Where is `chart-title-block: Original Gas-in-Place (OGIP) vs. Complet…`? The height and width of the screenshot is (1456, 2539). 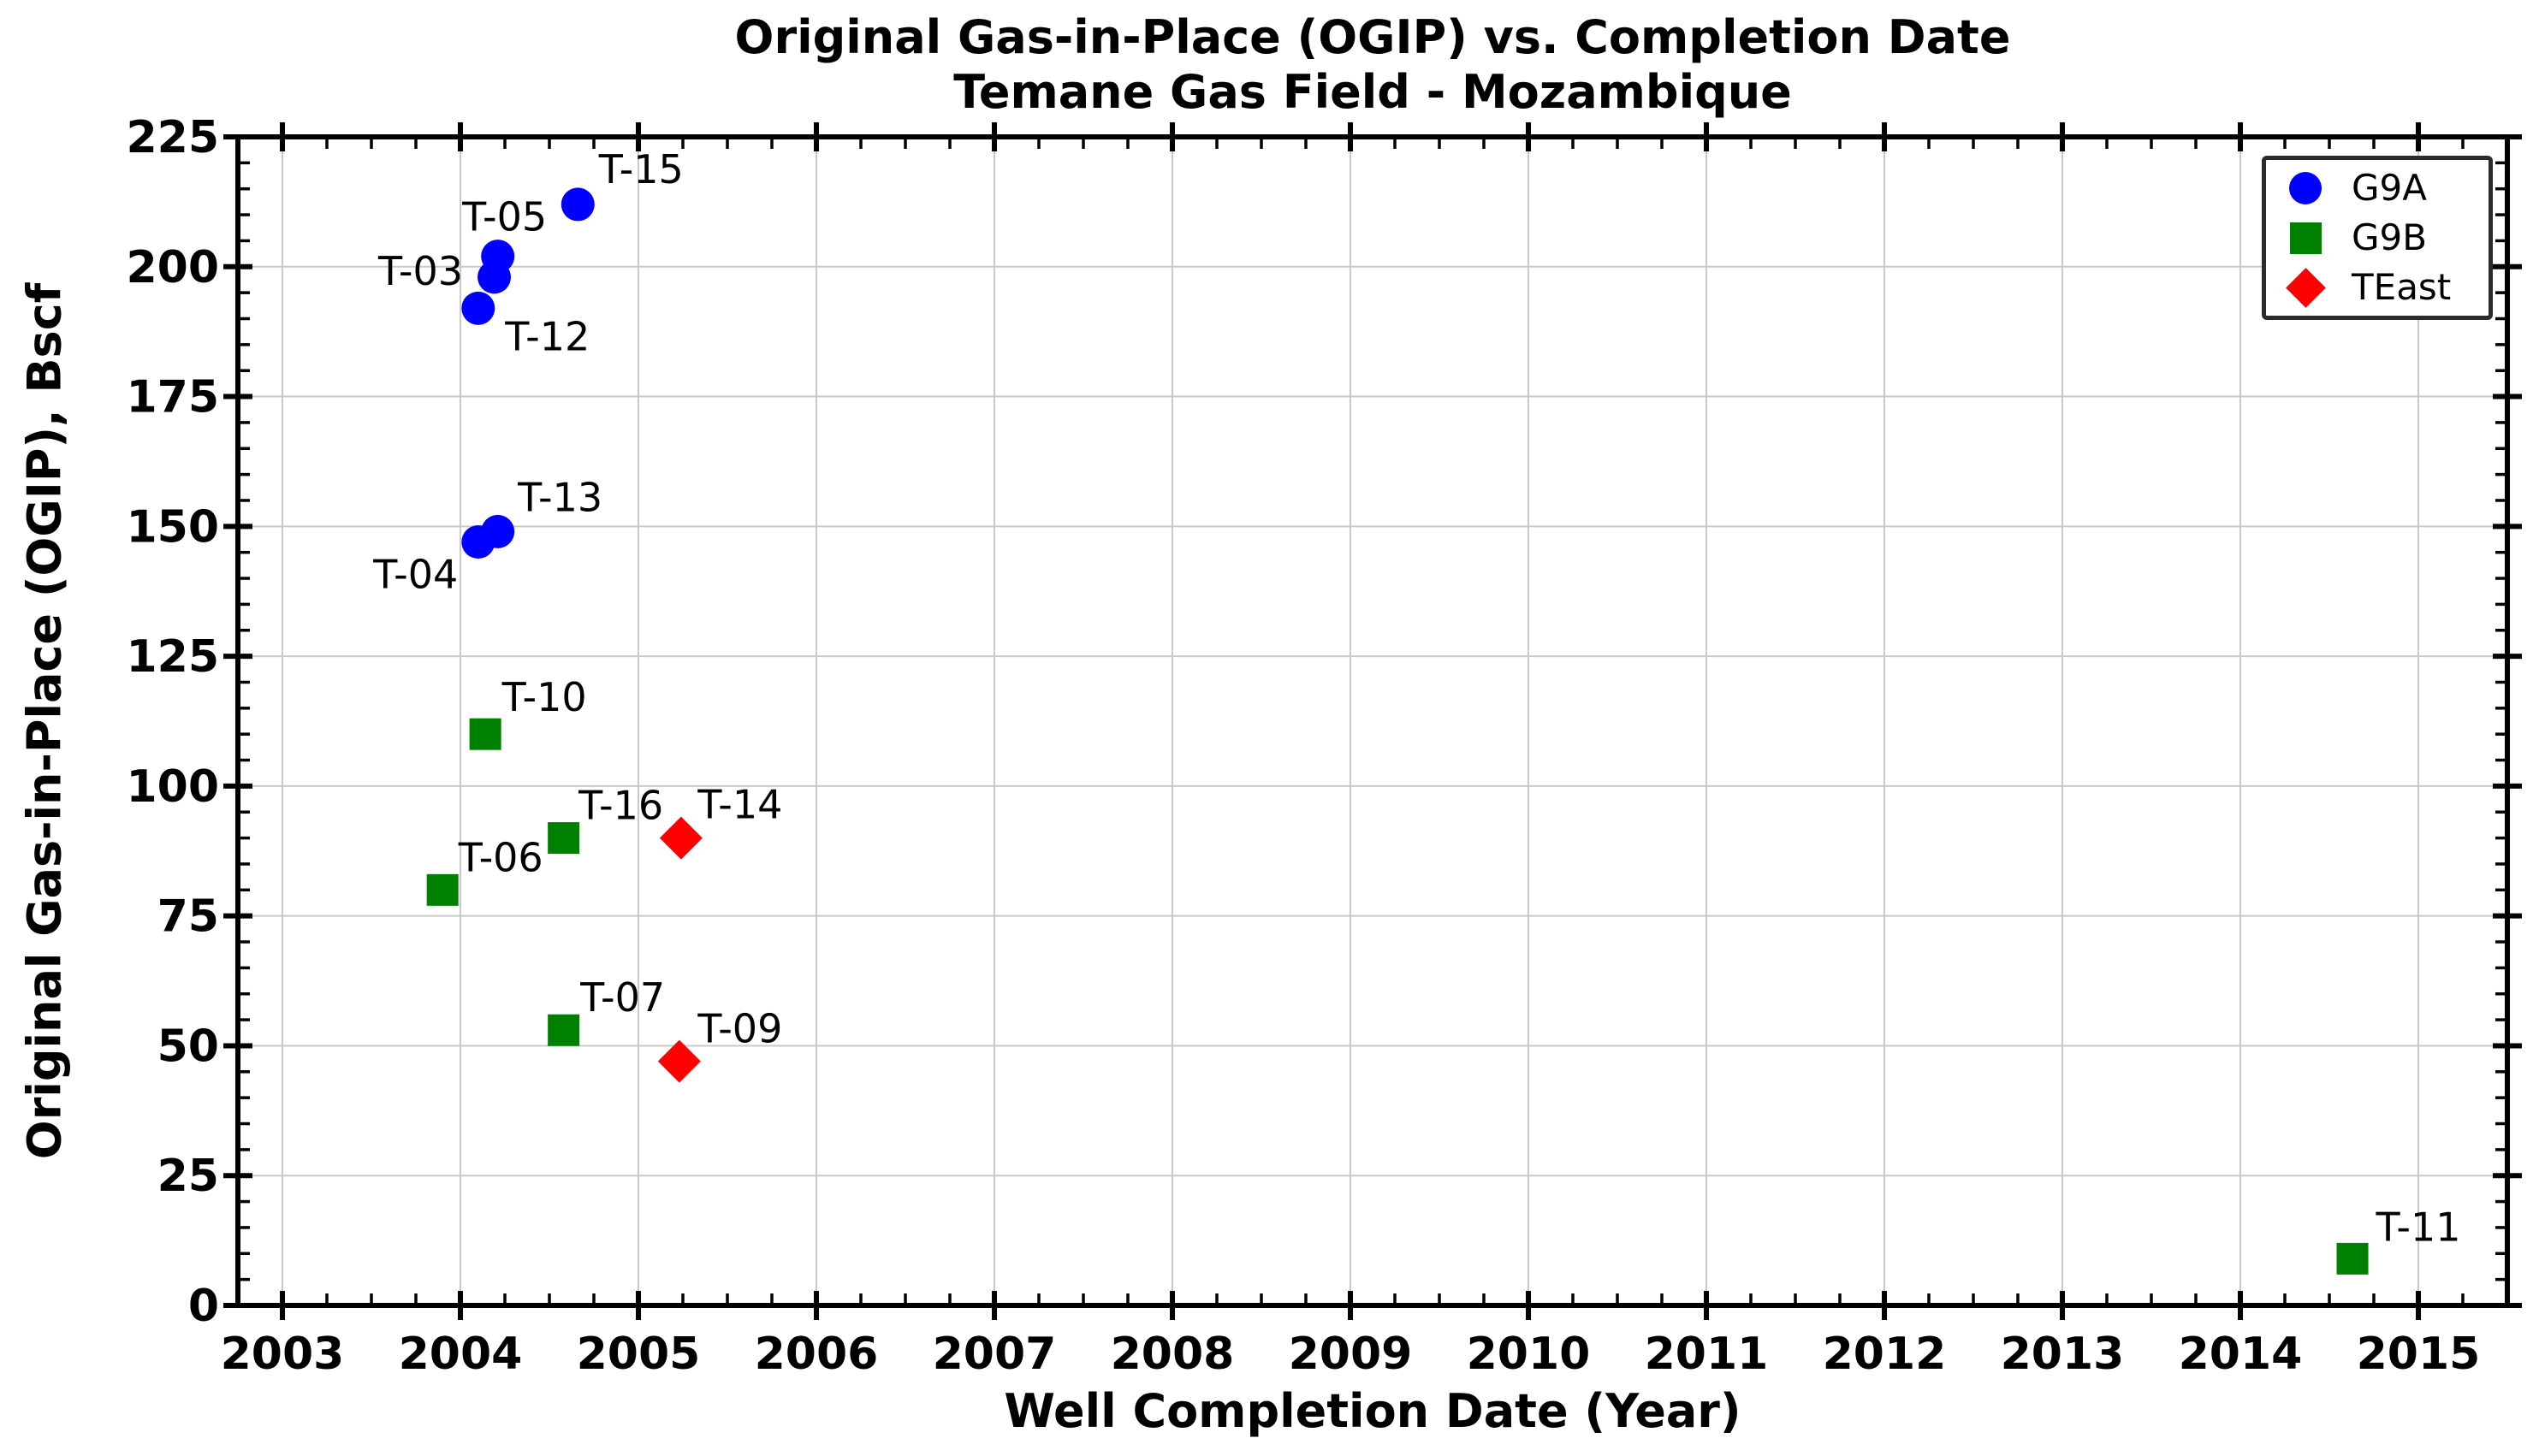 chart-title-block: Original Gas-in-Place (OGIP) vs. Complet… is located at coordinates (1372, 65).